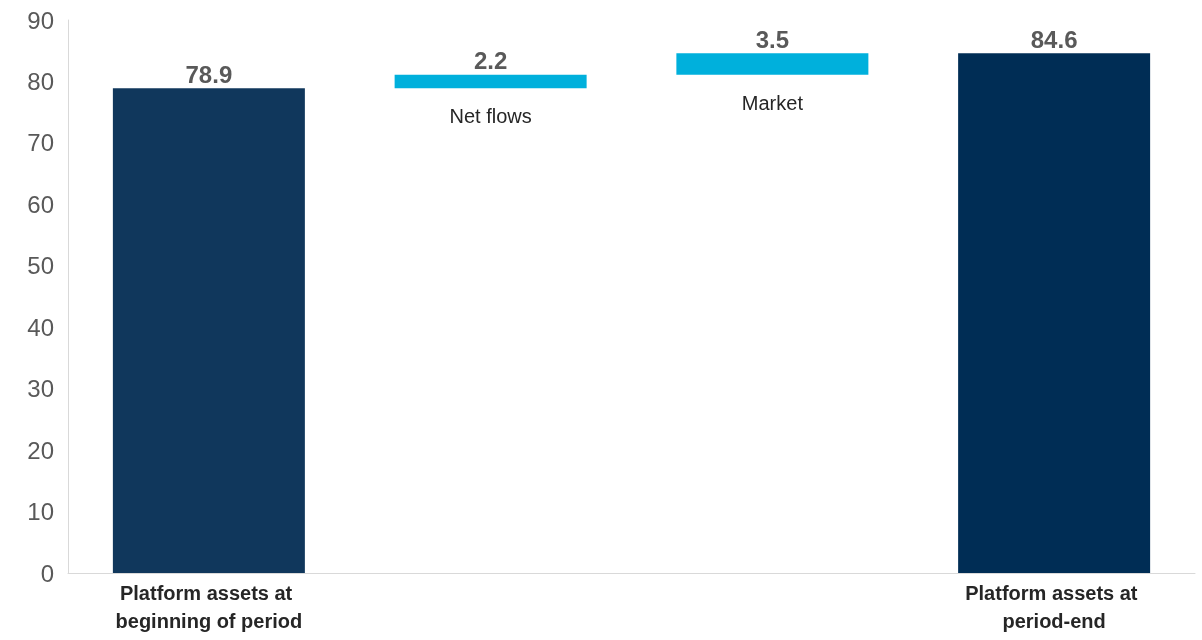 This screenshot has width=1202, height=640. What do you see at coordinates (1054, 607) in the screenshot?
I see `x-tick-label: Platform assets at period-end` at bounding box center [1054, 607].